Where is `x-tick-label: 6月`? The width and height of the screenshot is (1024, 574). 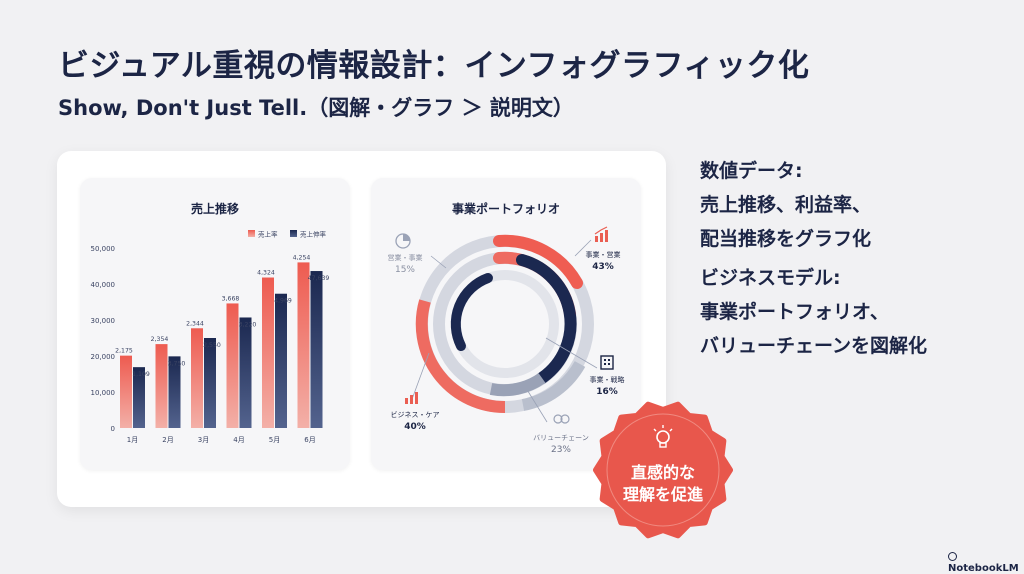 x-tick-label: 6月 is located at coordinates (309, 440).